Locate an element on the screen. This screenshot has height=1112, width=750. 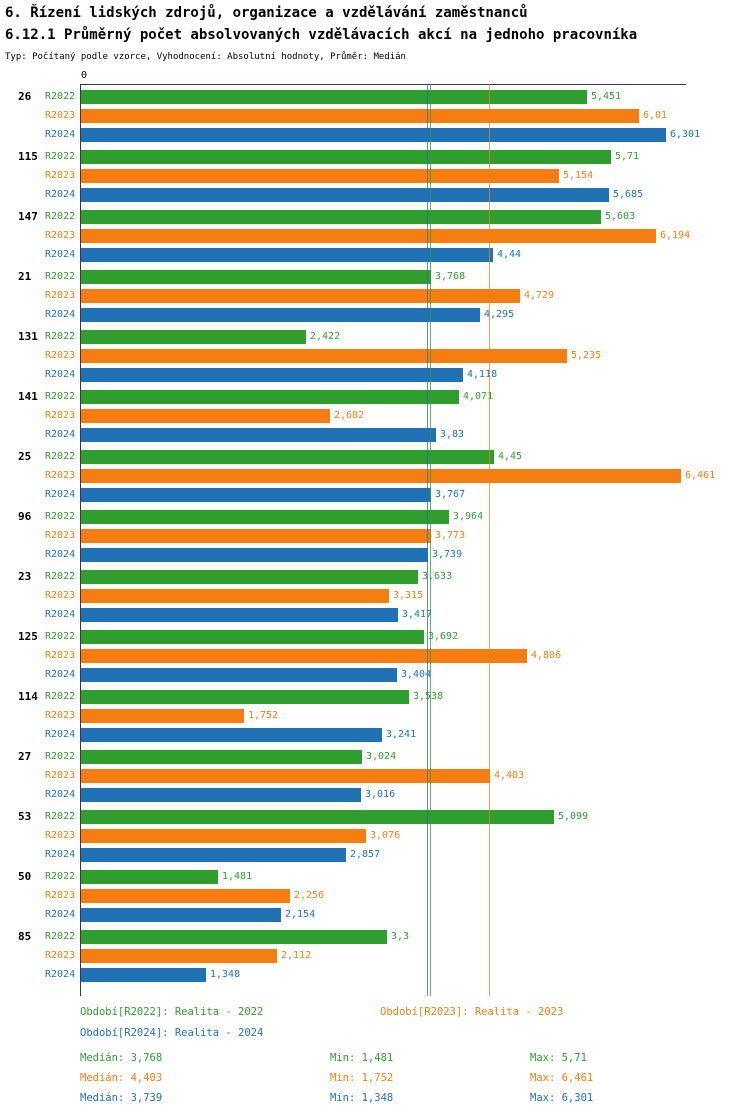
bar-row: R2022 3,024 is located at coordinates (375, 757).